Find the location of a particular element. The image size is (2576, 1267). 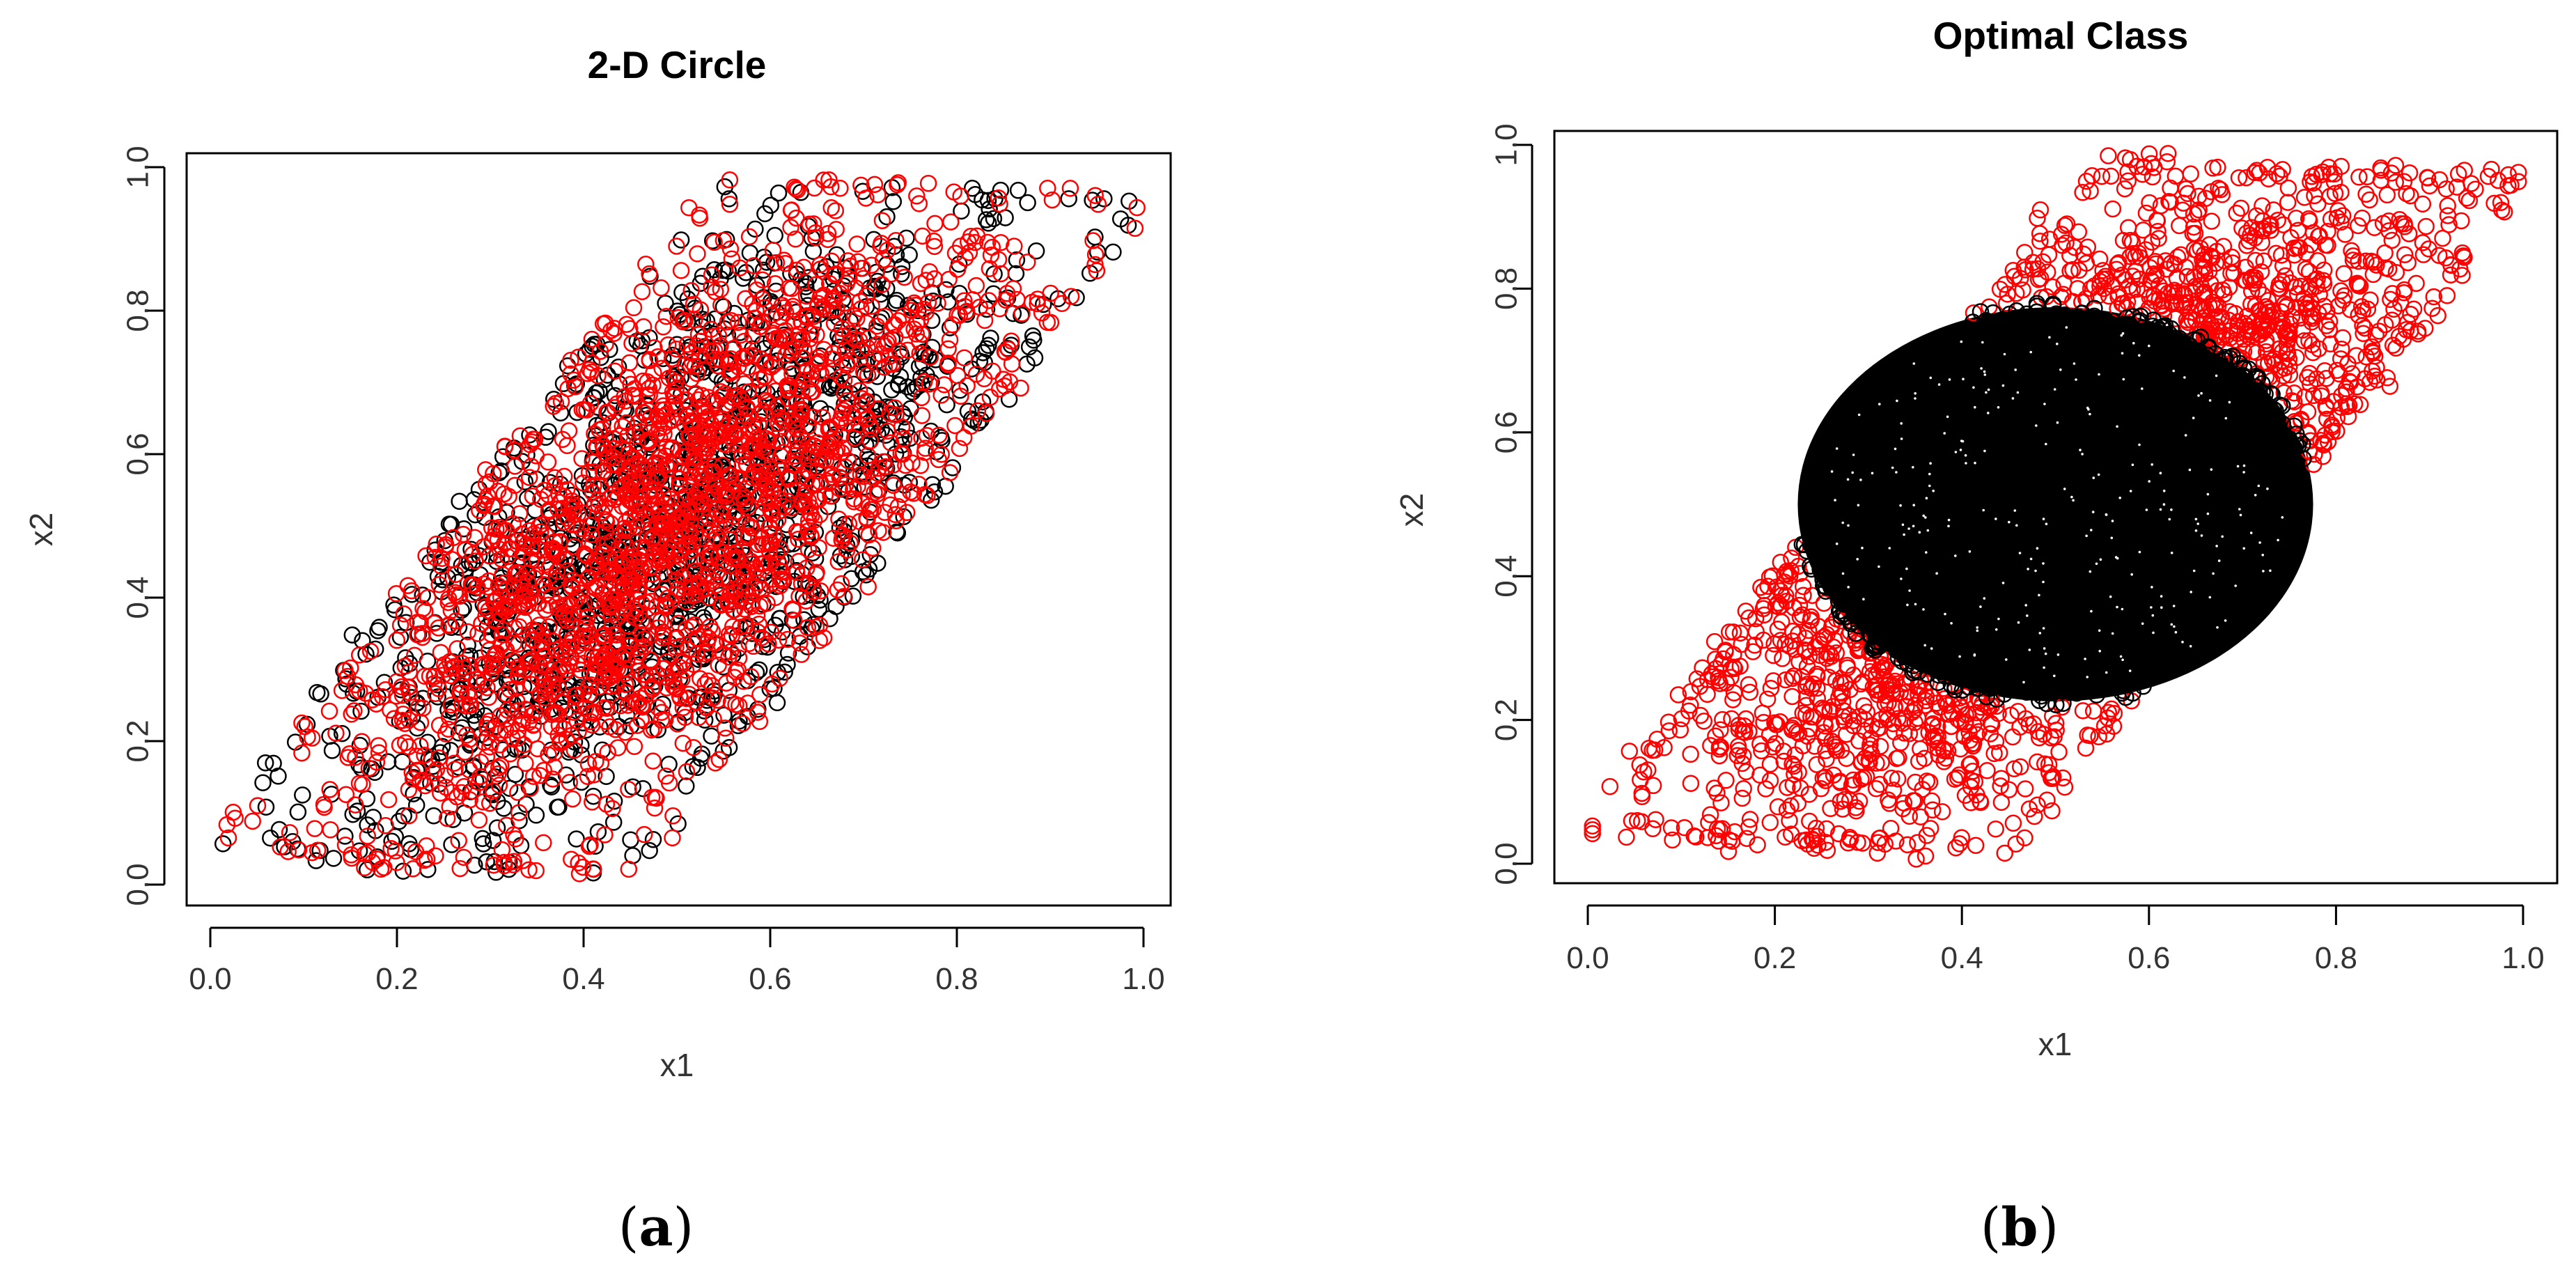

panel-a-x-tick-label: 0.0 is located at coordinates (210, 979).